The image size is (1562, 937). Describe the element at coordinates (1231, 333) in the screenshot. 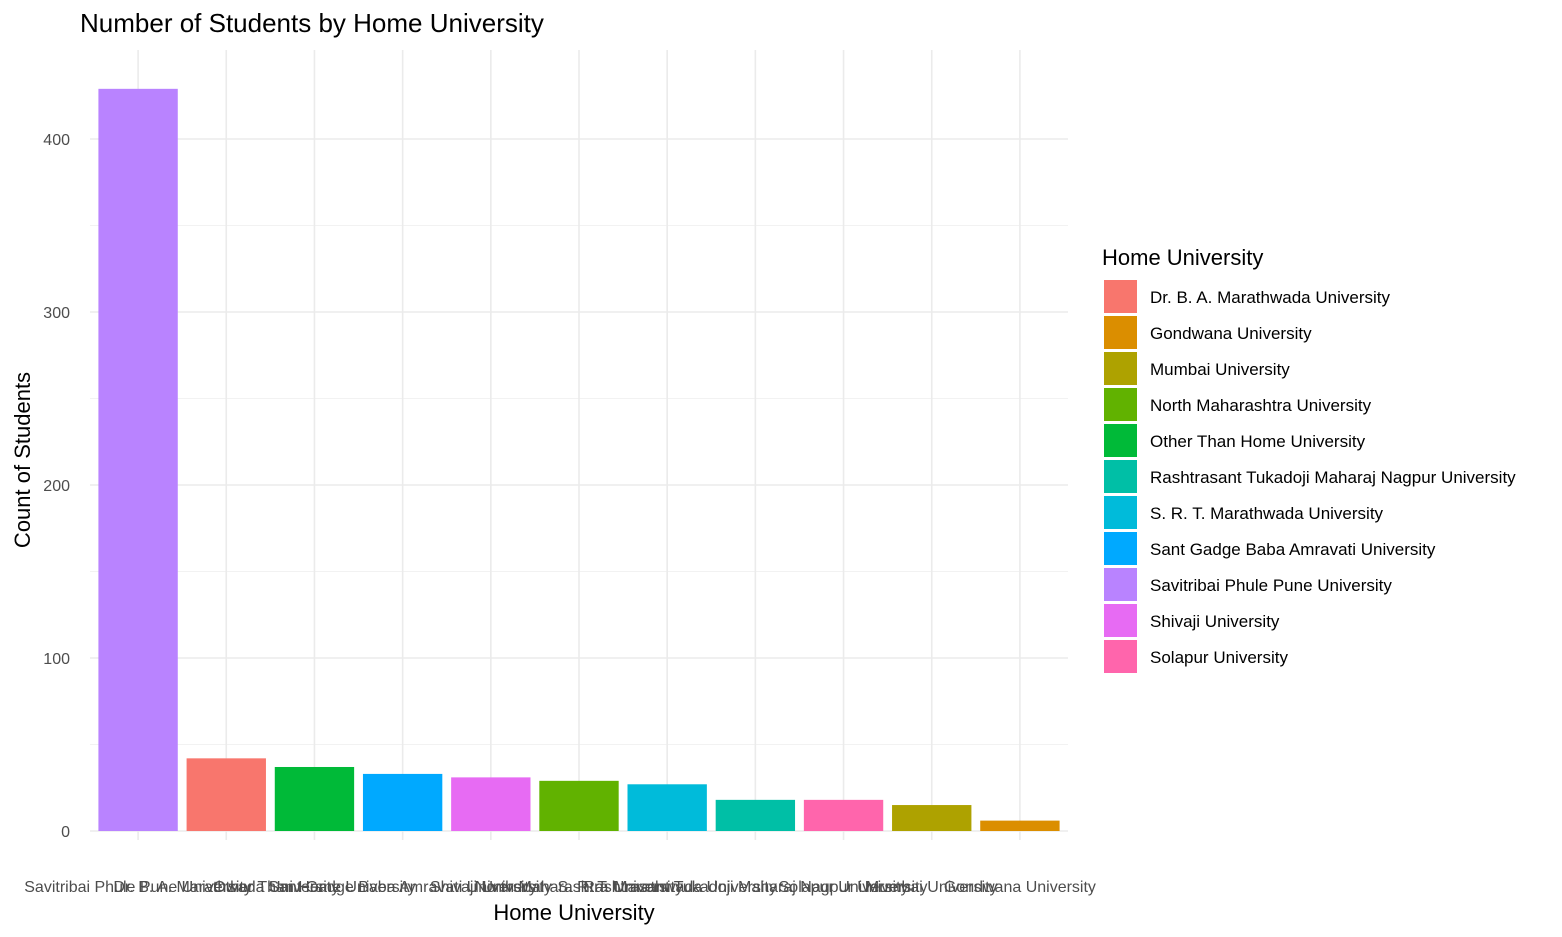

I see `legend-label: Gondwana University` at that location.